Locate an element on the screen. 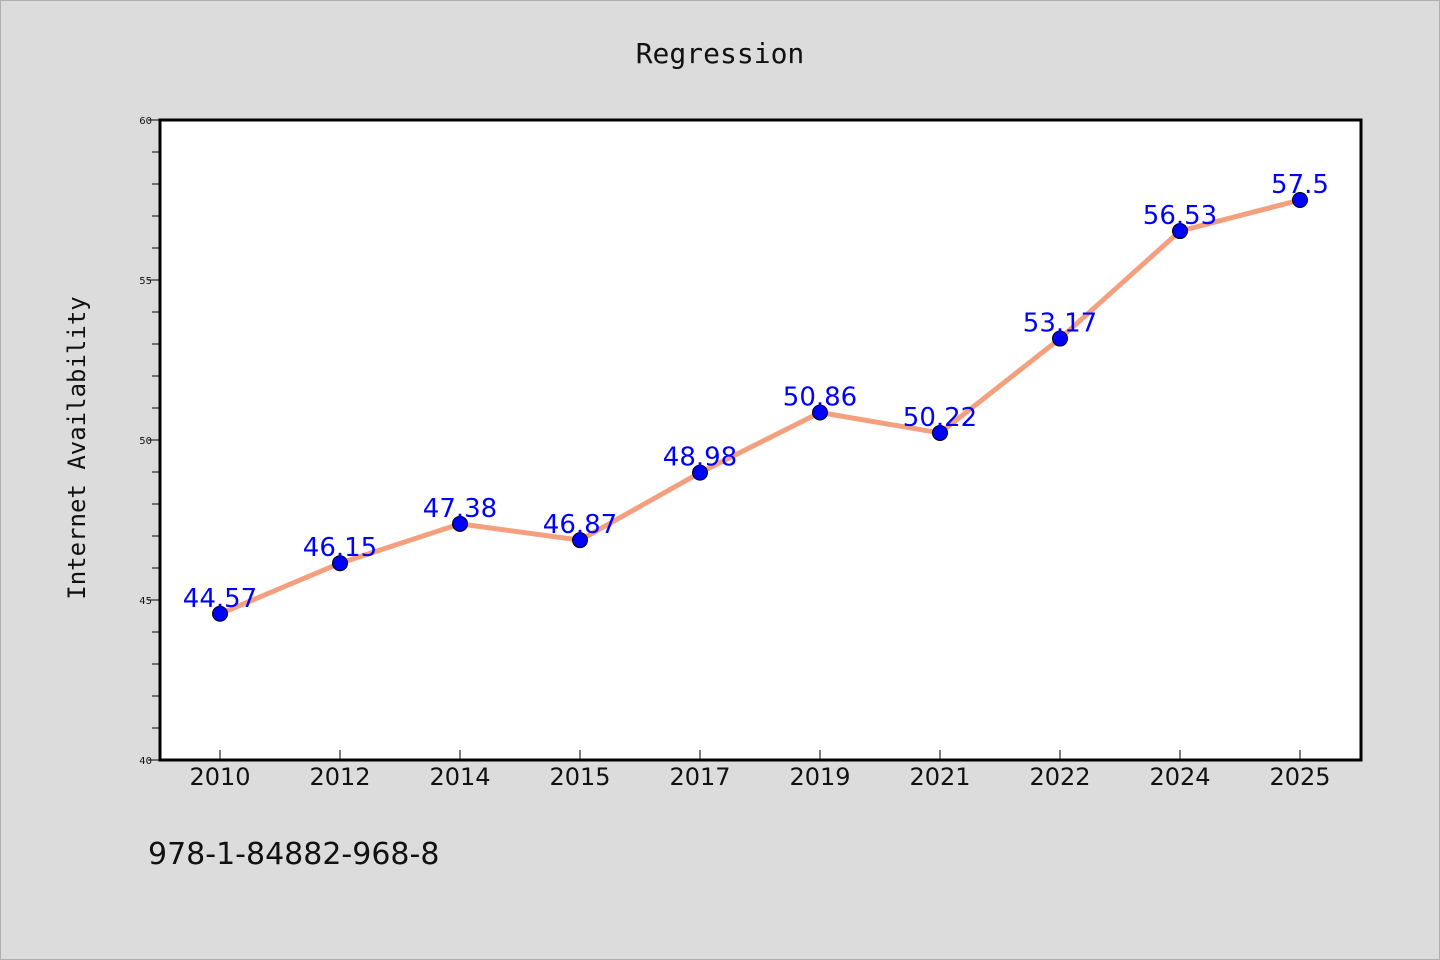 This screenshot has height=960, width=1440. x-tick-label: 2012 is located at coordinates (339, 777).